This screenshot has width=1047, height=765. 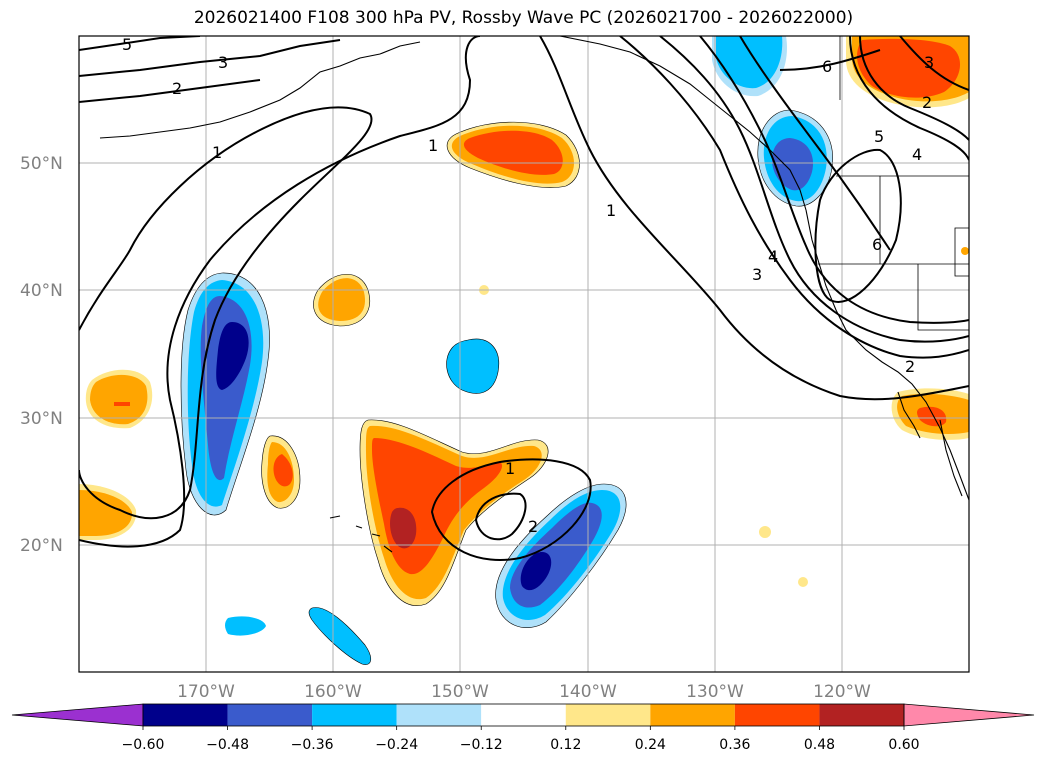 I want to click on contour-5-east, so click(x=815, y=143).